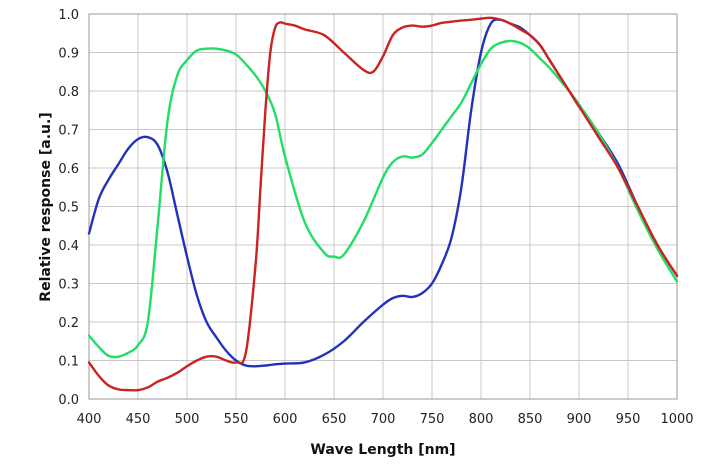  What do you see at coordinates (68, 285) in the screenshot?
I see `y-tick-label: 0.3` at bounding box center [68, 285].